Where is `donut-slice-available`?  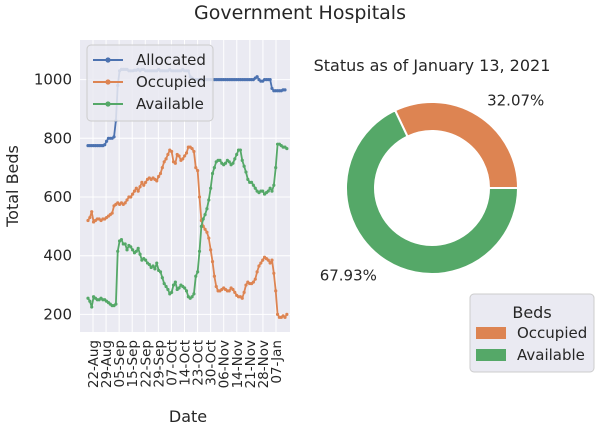
donut-slice-available is located at coordinates (432, 192).